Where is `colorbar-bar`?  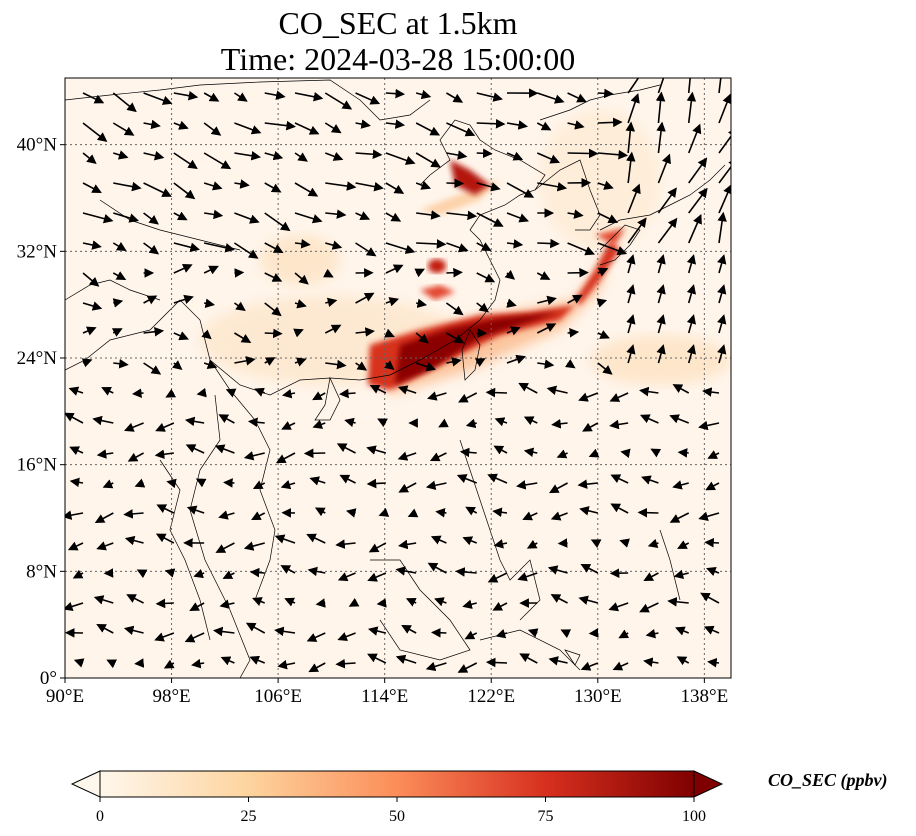
colorbar-bar is located at coordinates (397, 784).